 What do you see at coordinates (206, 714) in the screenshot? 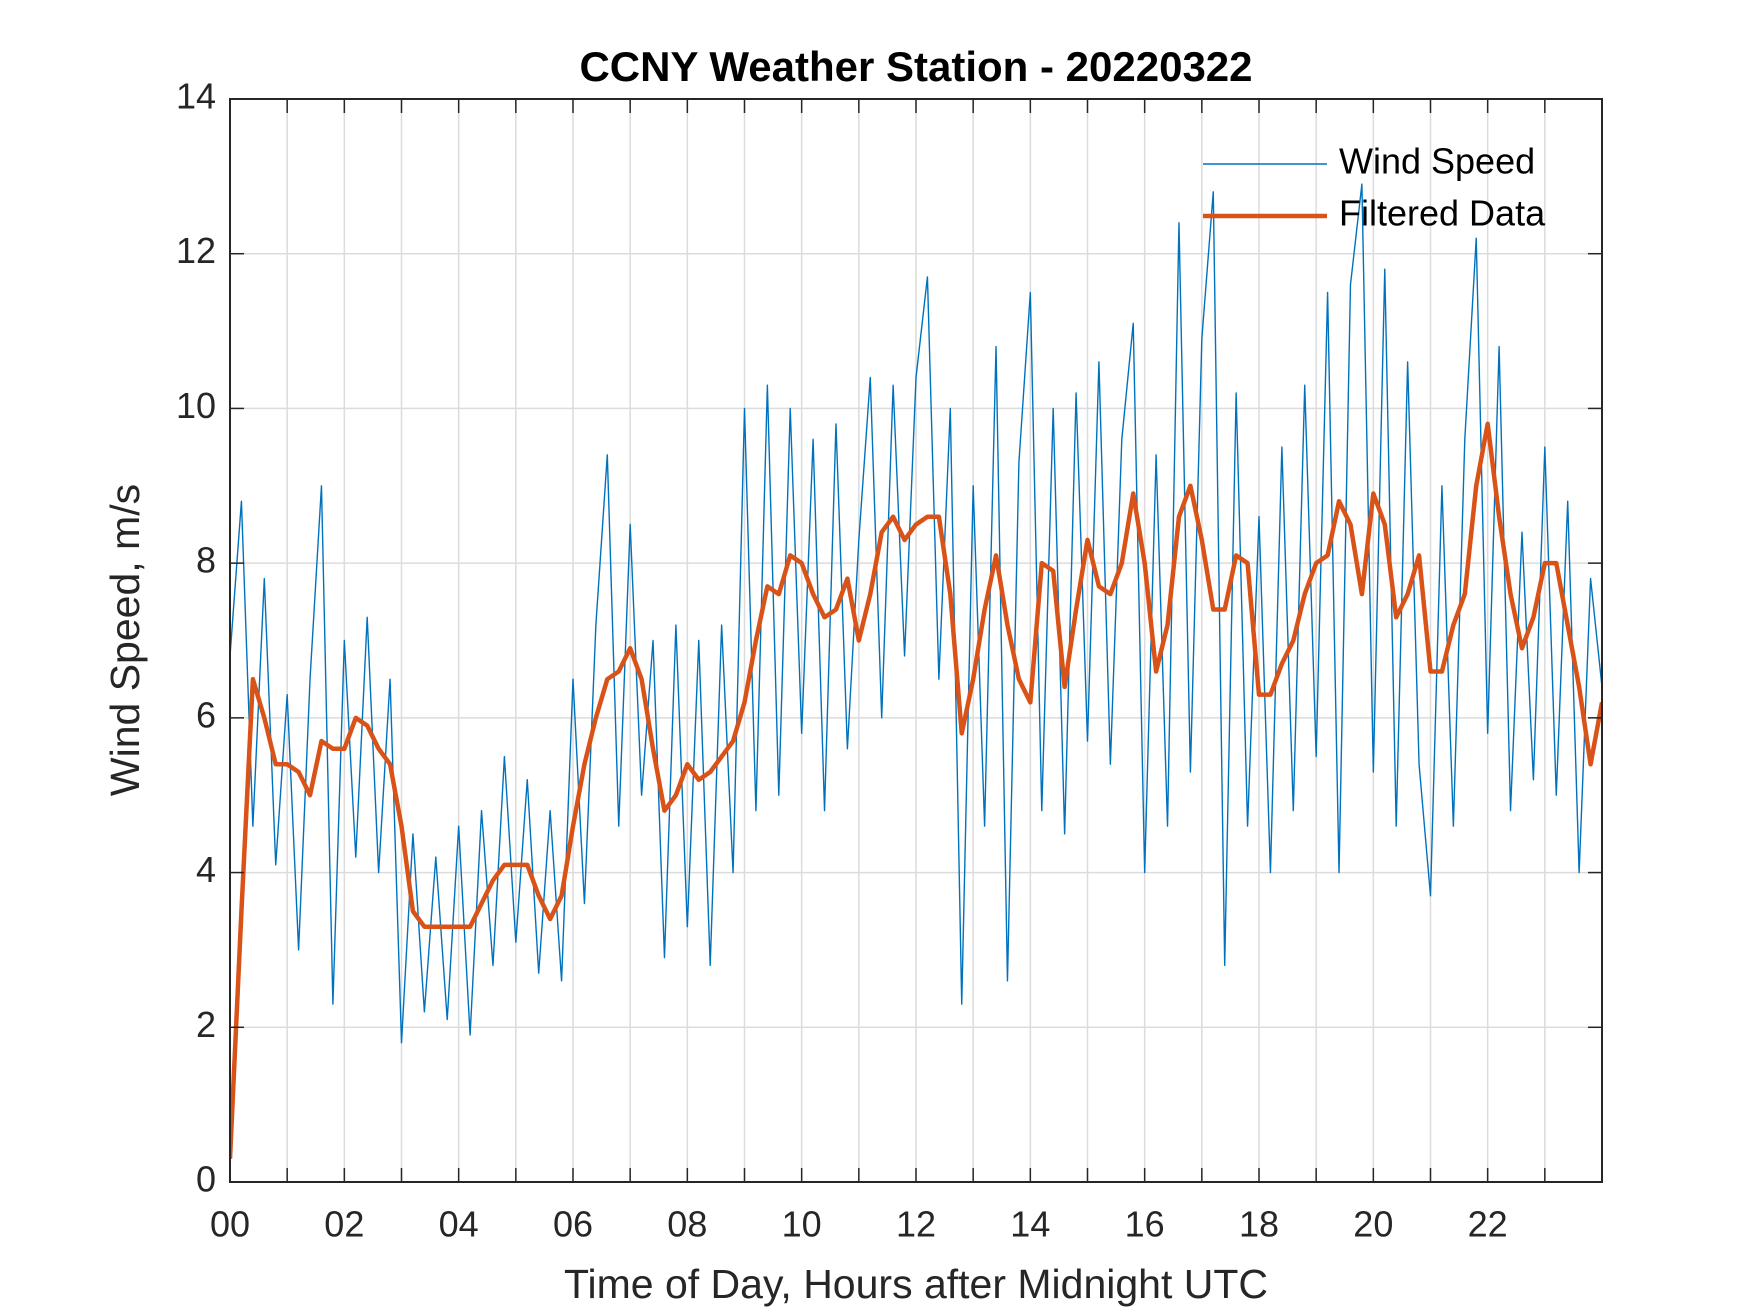
I see `y-tick-label: 6` at bounding box center [206, 714].